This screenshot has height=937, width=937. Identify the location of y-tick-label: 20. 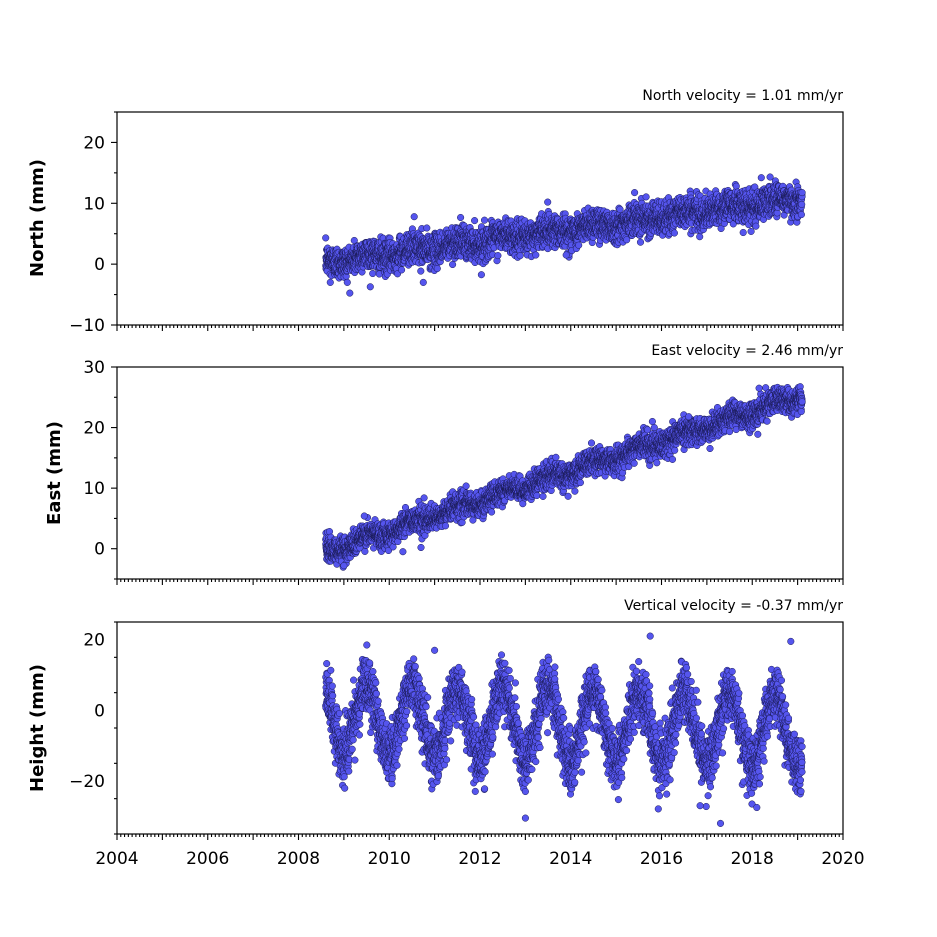
(94, 143).